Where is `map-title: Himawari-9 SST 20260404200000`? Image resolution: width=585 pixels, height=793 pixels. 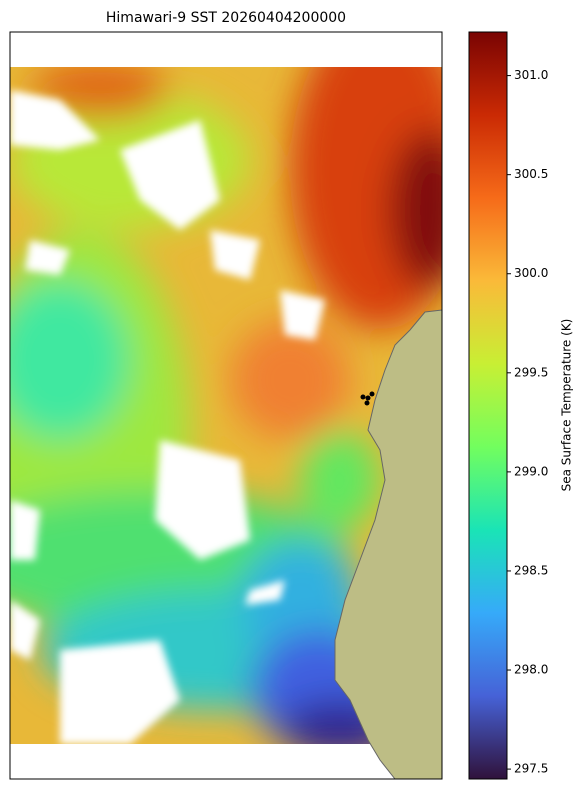 map-title: Himawari-9 SST 20260404200000 is located at coordinates (226, 18).